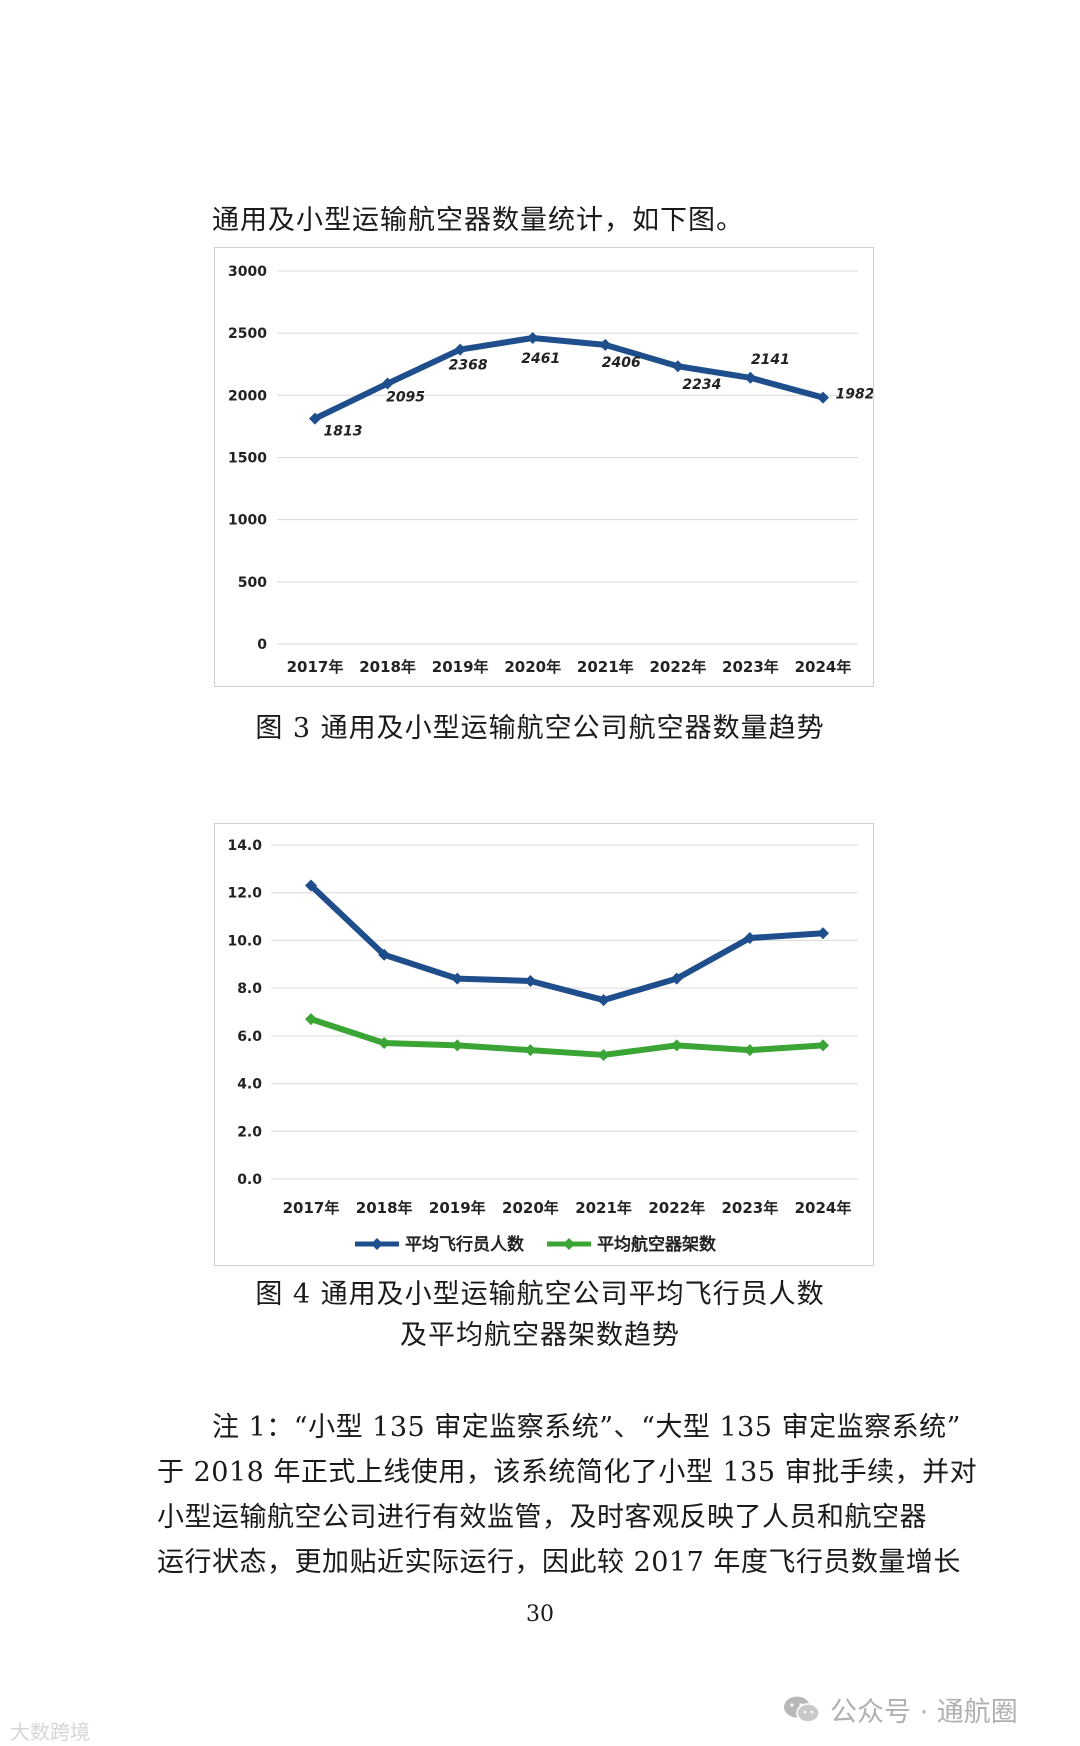 This screenshot has width=1080, height=1746. I want to click on intro-text: 通用及小型运输航空器数量统计，如下图。, so click(478, 220).